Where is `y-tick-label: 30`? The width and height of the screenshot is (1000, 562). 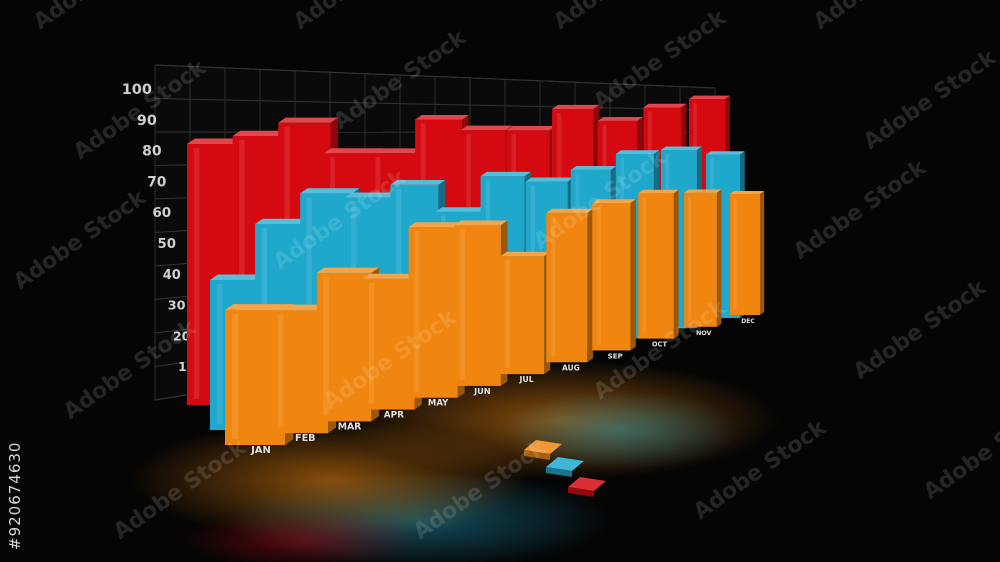 y-tick-label: 30 is located at coordinates (177, 306).